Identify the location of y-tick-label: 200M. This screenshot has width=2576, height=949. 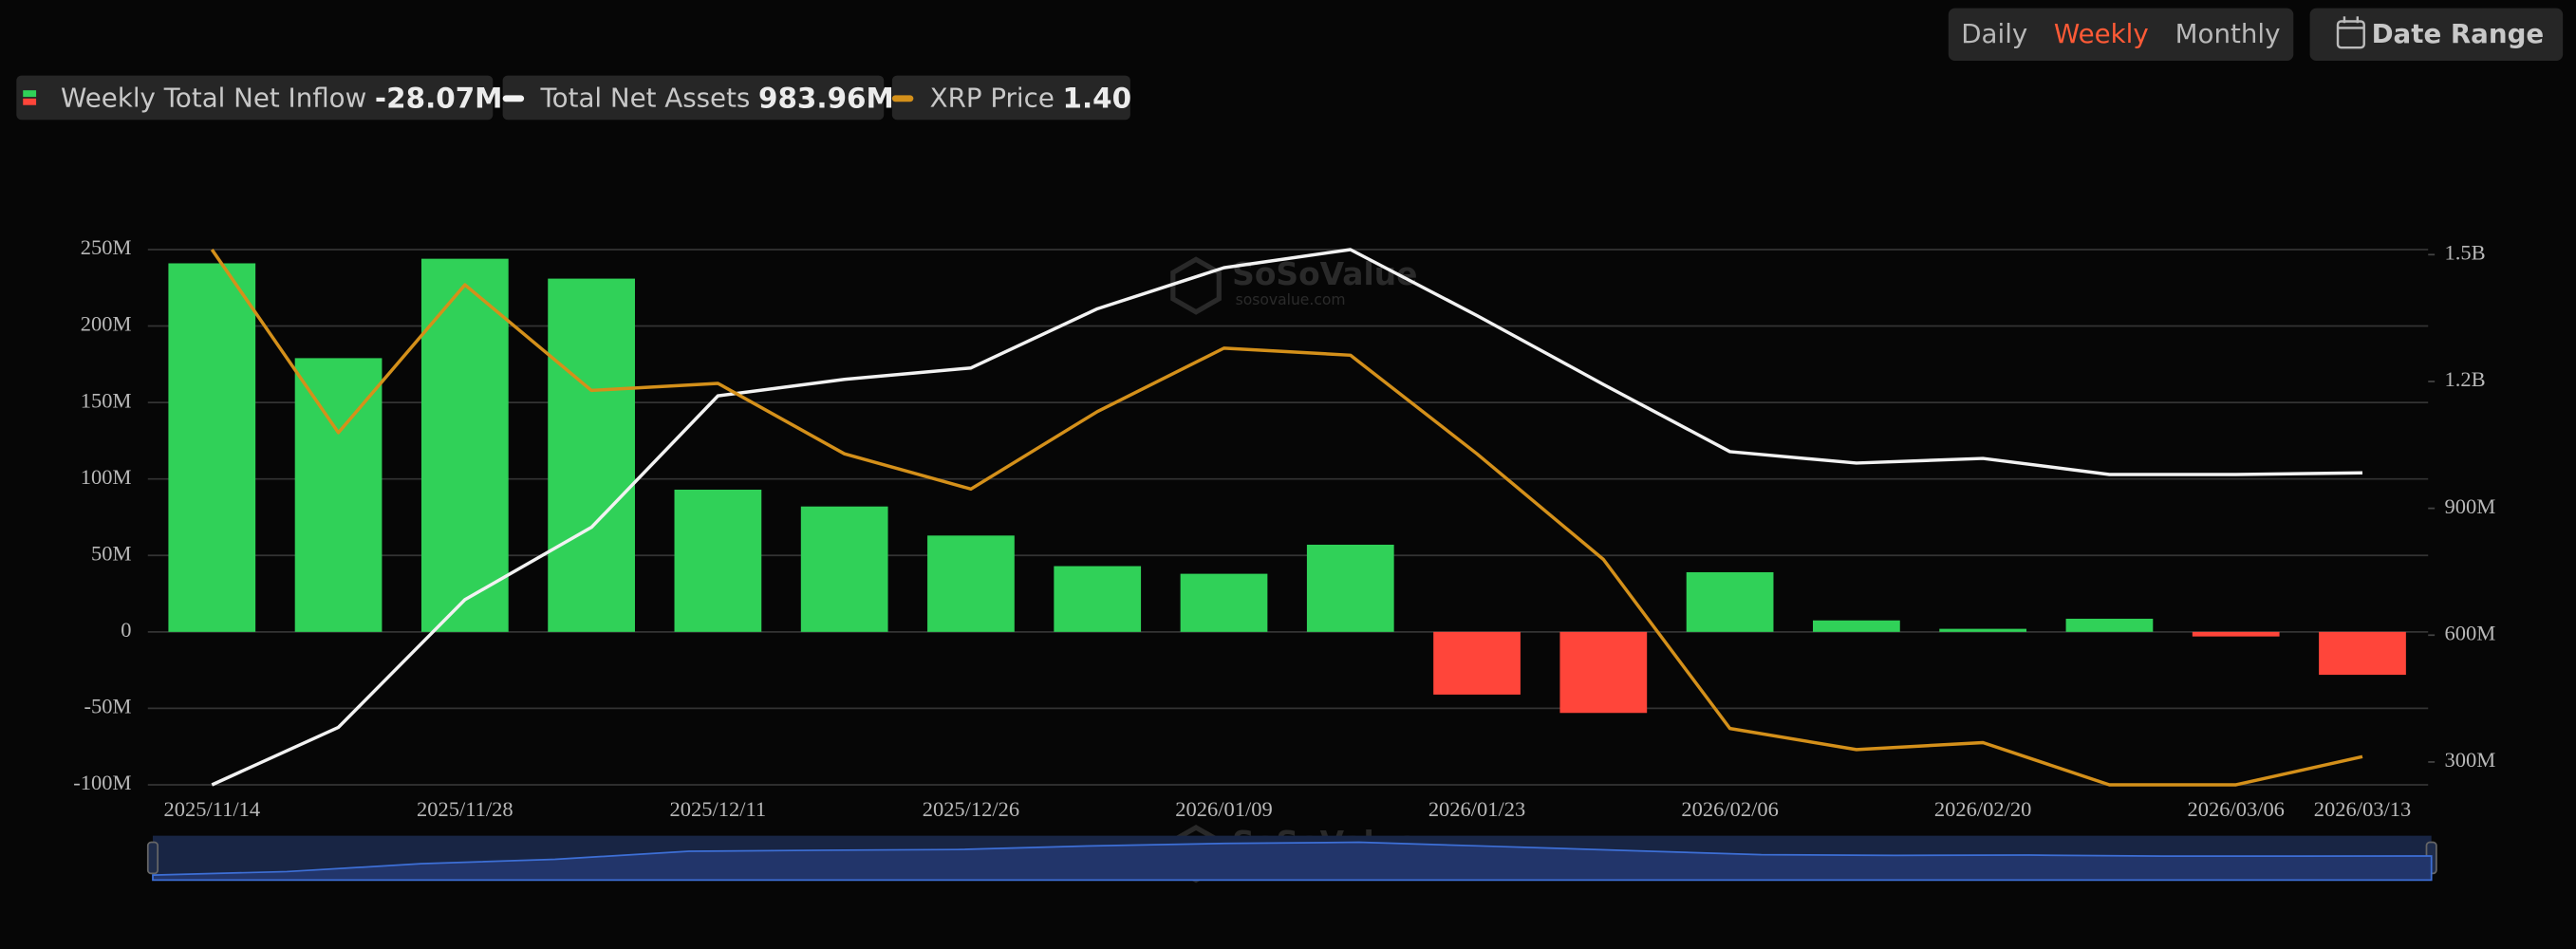
(107, 324).